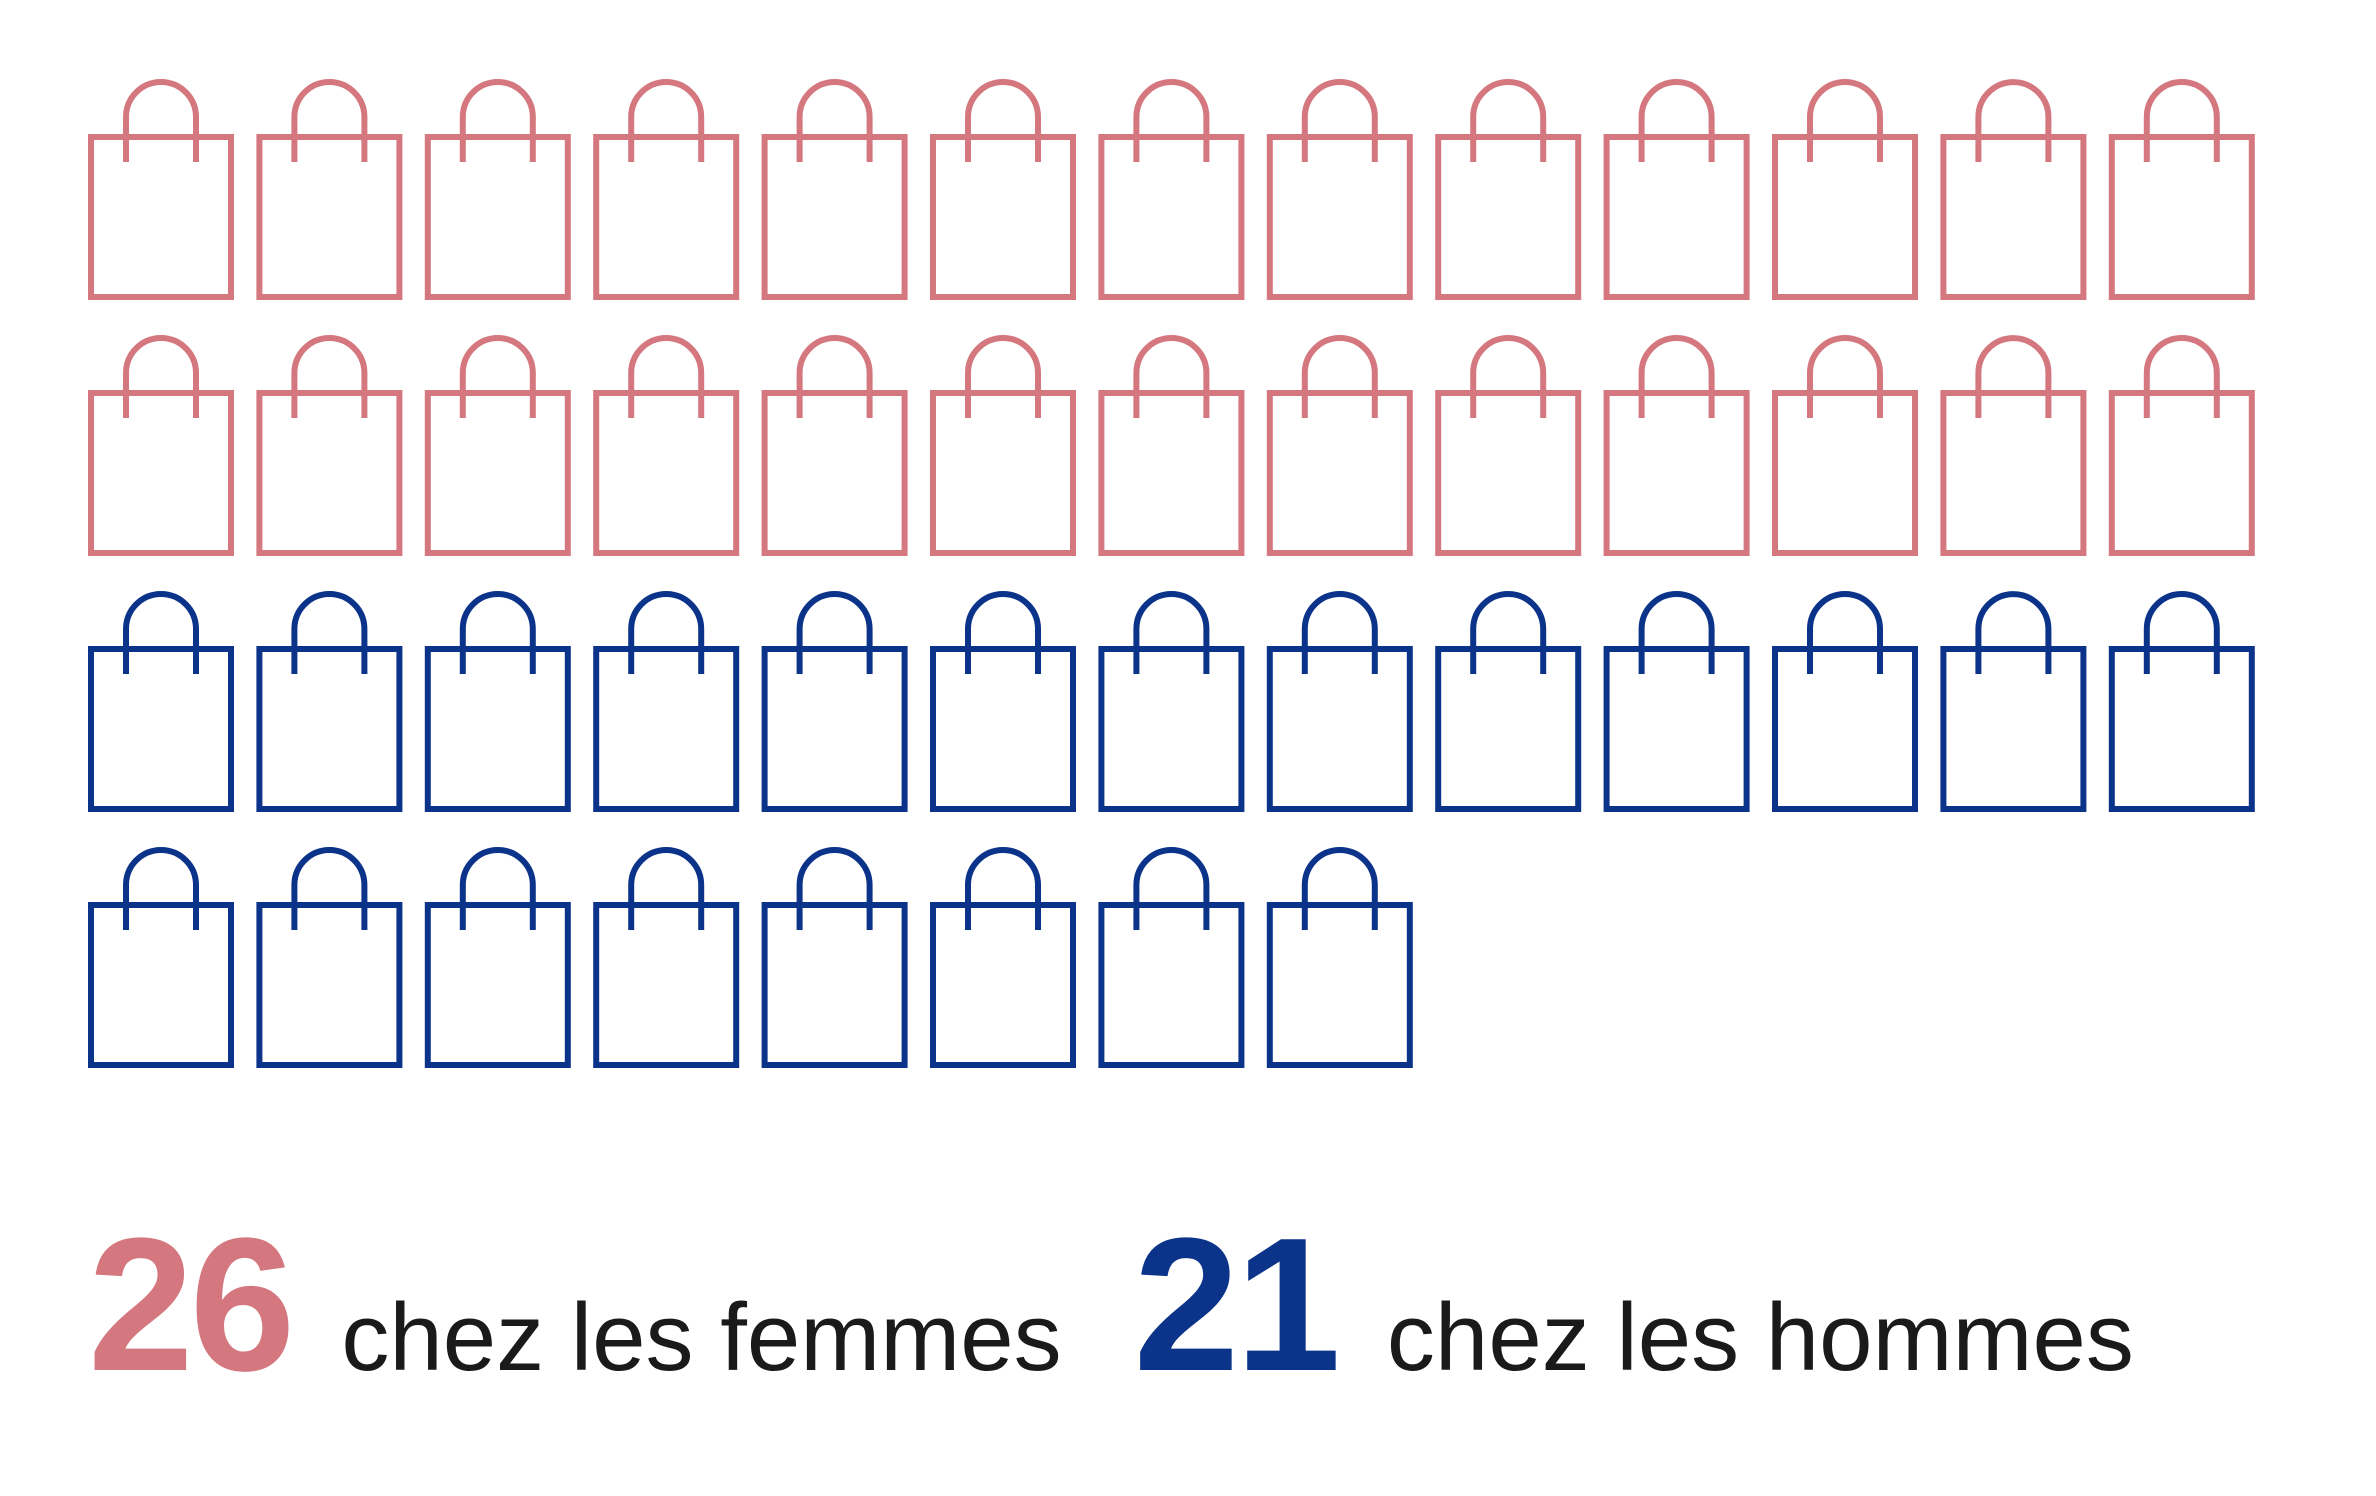 This screenshot has height=1496, width=2376. Describe the element at coordinates (191, 1305) in the screenshot. I see `women-count: 26` at that location.